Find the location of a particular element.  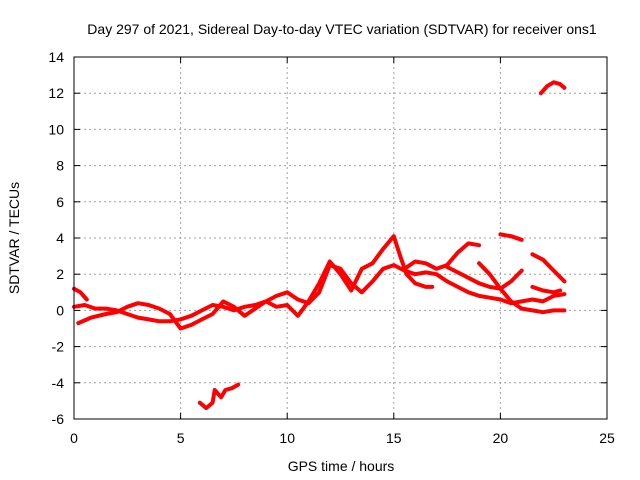

y-tick-label: 6 is located at coordinates (60, 202).